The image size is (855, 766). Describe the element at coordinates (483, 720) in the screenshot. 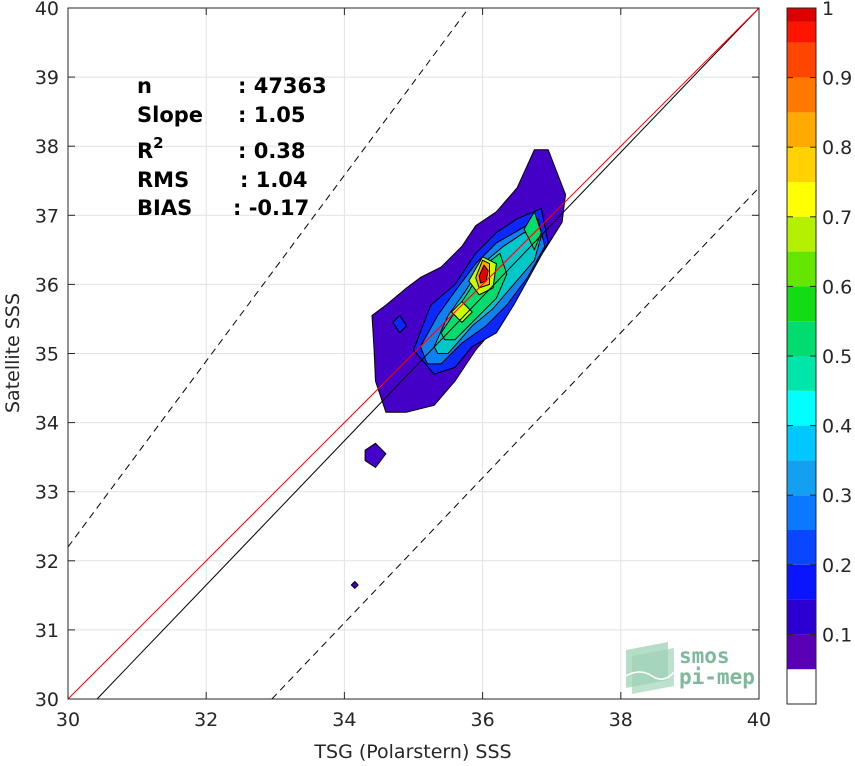

I see `x-tick-label: 36` at that location.